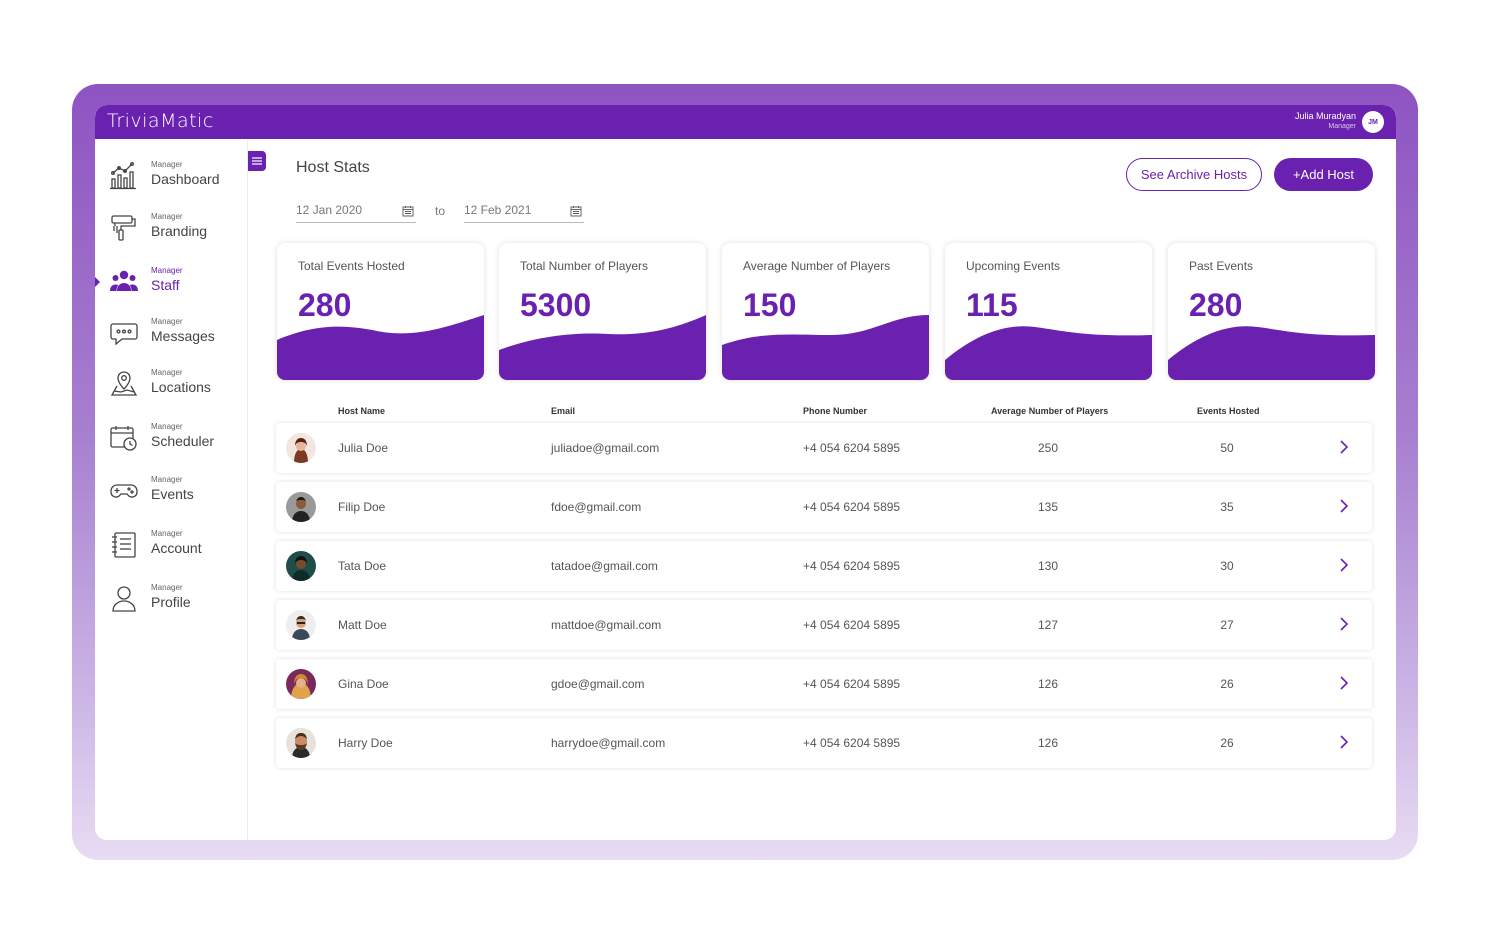 This screenshot has width=1511, height=940. I want to click on sidebar-item-locations: Manager Locations, so click(171, 385).